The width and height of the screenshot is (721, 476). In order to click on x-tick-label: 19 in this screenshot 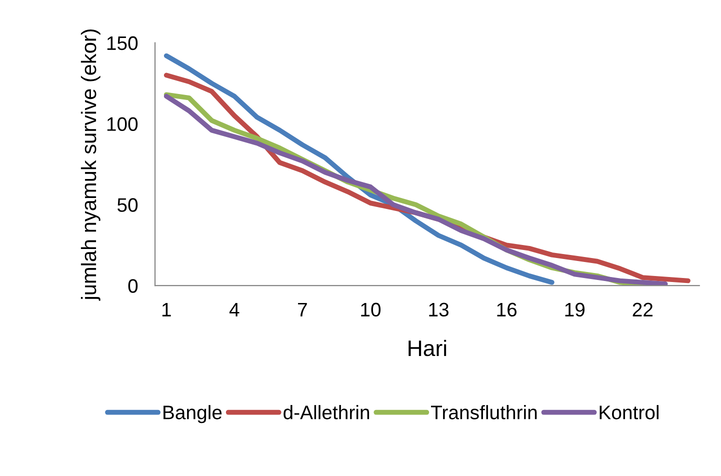, I will do `click(575, 309)`.